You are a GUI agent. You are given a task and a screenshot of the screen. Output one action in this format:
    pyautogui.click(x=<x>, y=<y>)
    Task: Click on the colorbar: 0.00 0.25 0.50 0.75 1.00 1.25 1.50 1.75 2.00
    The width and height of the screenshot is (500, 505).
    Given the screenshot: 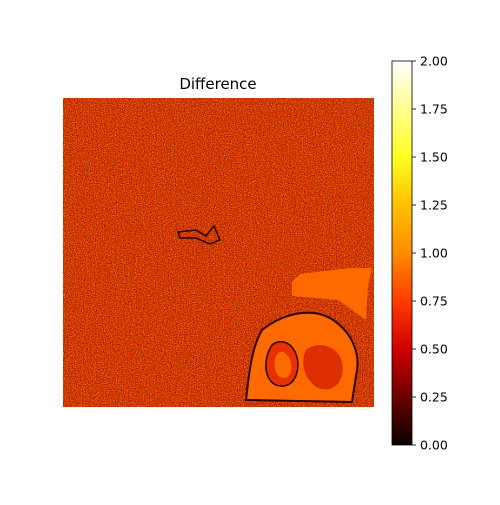 What is the action you would take?
    pyautogui.click(x=419, y=253)
    